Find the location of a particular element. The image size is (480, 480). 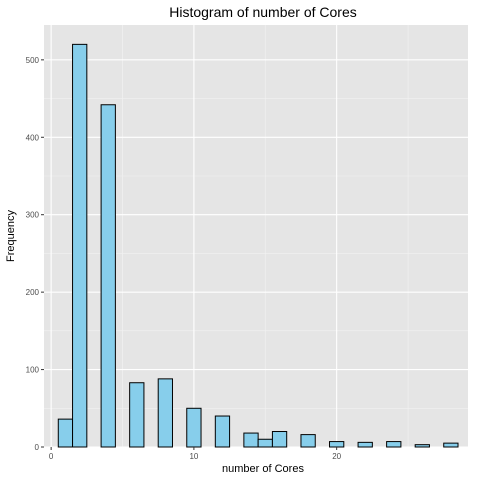

y-tick-label: 500 is located at coordinates (33, 60).